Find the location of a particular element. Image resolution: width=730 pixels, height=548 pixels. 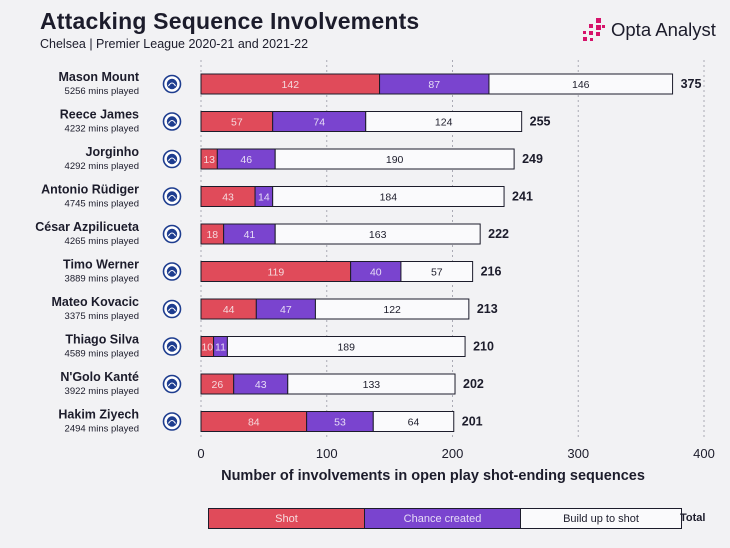

bar-value-label: 124 is located at coordinates (444, 123).